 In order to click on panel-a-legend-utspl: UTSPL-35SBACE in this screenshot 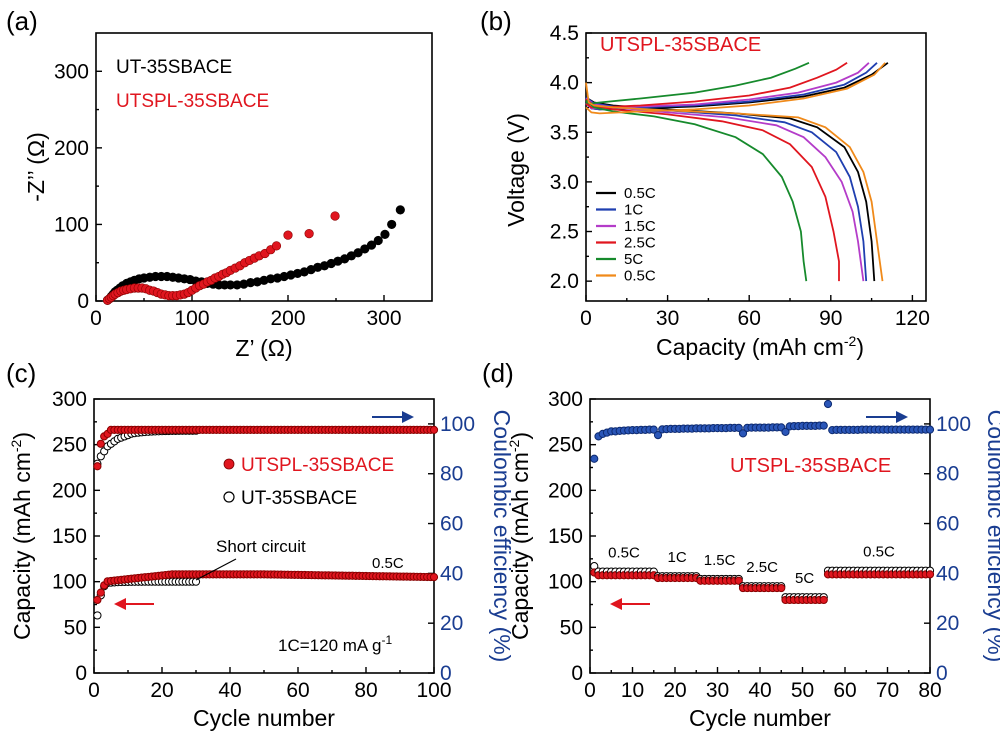, I will do `click(192, 101)`.